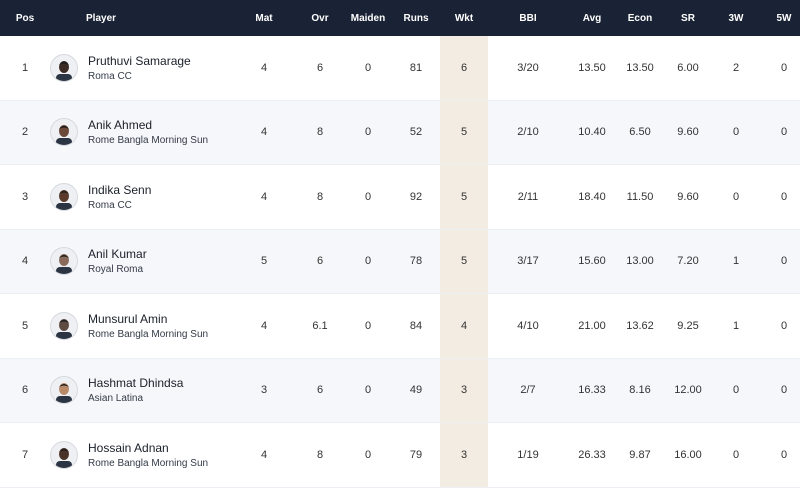 The image size is (800, 488). Describe the element at coordinates (736, 18) in the screenshot. I see `column-header-3w: 3W` at that location.